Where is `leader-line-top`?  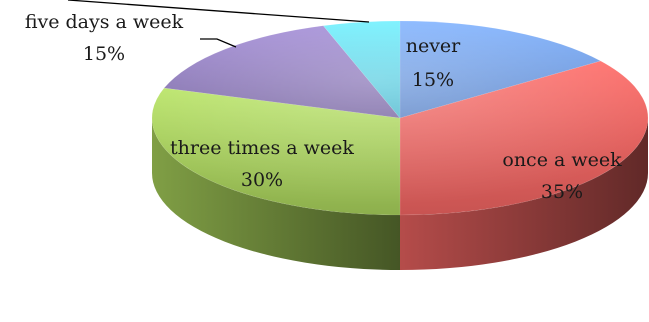 leader-line-top is located at coordinates (218, 11).